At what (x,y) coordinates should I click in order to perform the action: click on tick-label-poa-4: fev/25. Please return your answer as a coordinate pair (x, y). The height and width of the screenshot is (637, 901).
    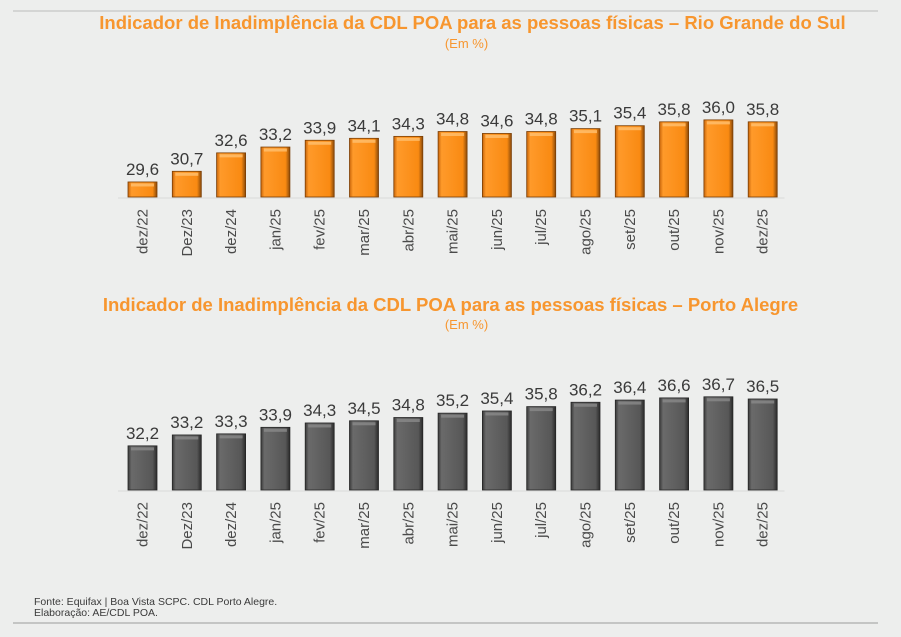
    Looking at the image, I should click on (320, 522).